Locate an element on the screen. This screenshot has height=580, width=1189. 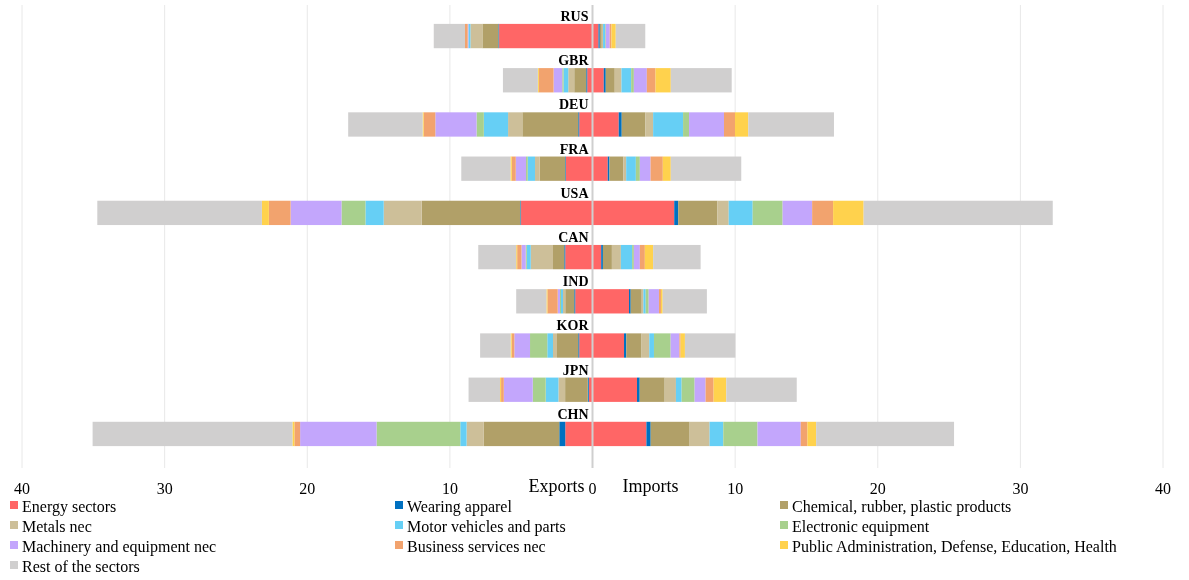
legend-label: Wearing apparel is located at coordinates (460, 506).